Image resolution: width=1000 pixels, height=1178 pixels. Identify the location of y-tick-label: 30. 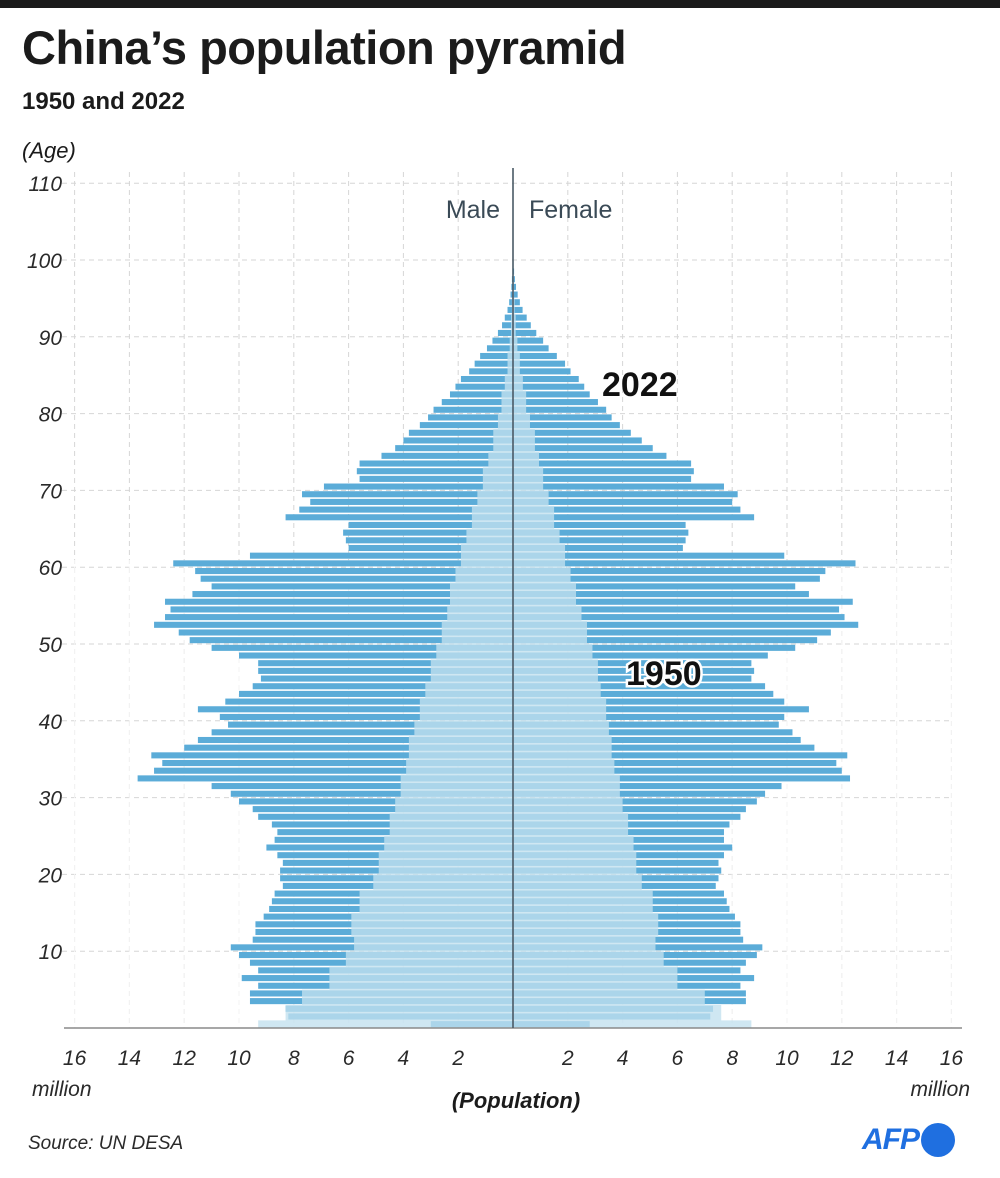
(51, 799).